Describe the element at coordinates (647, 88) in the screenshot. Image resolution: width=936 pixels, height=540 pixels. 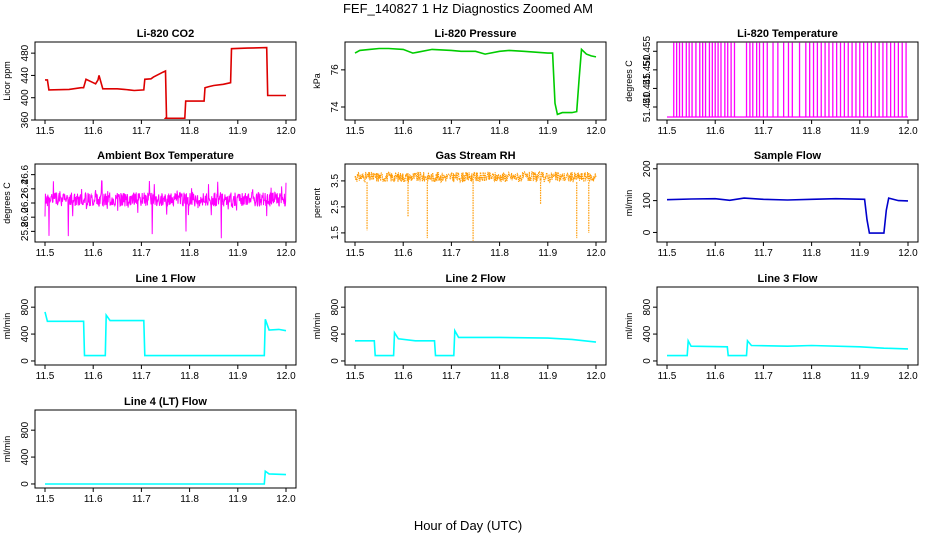
I see `y-tick-label: 51.445` at that location.